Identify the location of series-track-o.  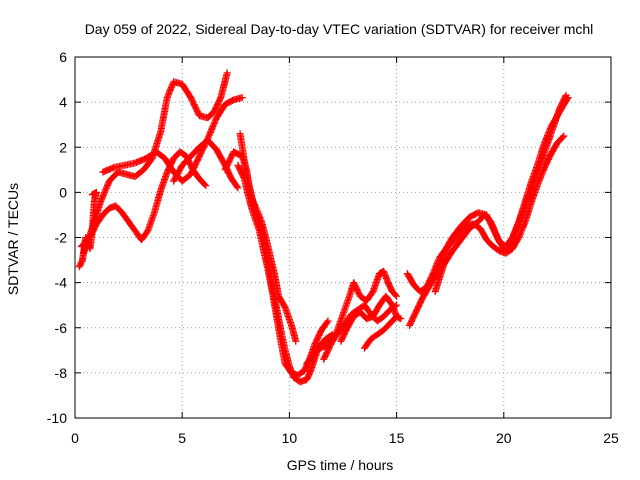
(87, 229).